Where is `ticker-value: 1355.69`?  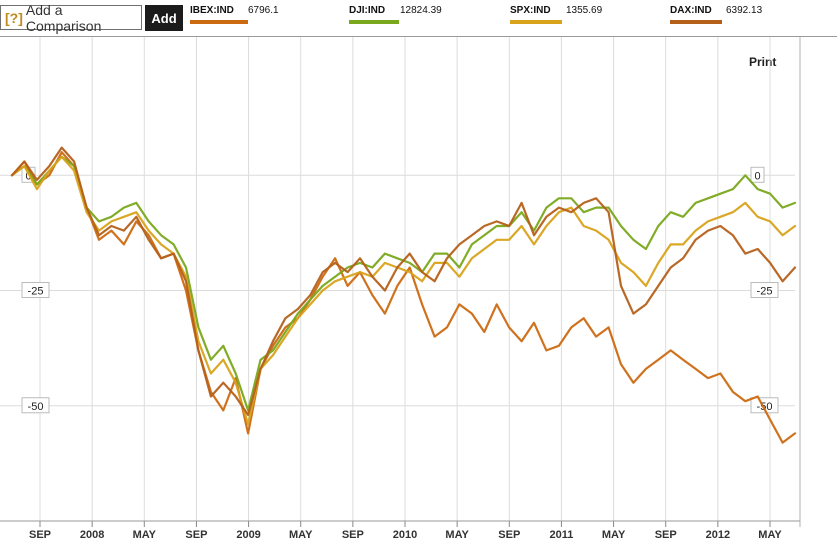 ticker-value: 1355.69 is located at coordinates (584, 10).